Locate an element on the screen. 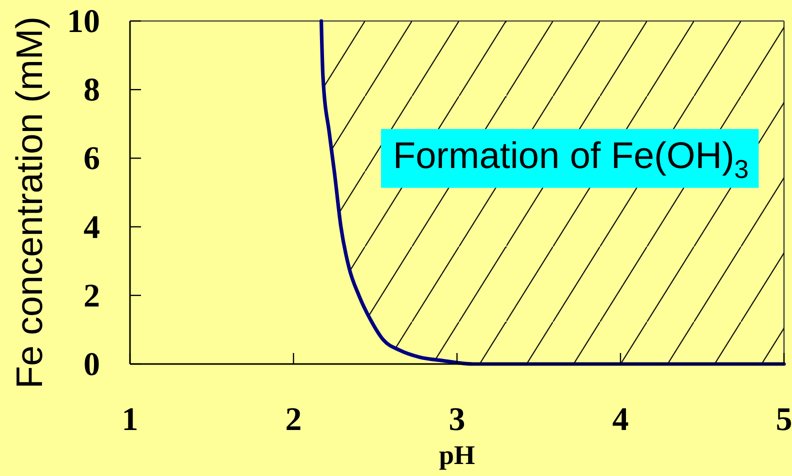 The width and height of the screenshot is (792, 476). y-tick-label: 10 is located at coordinates (83, 22).